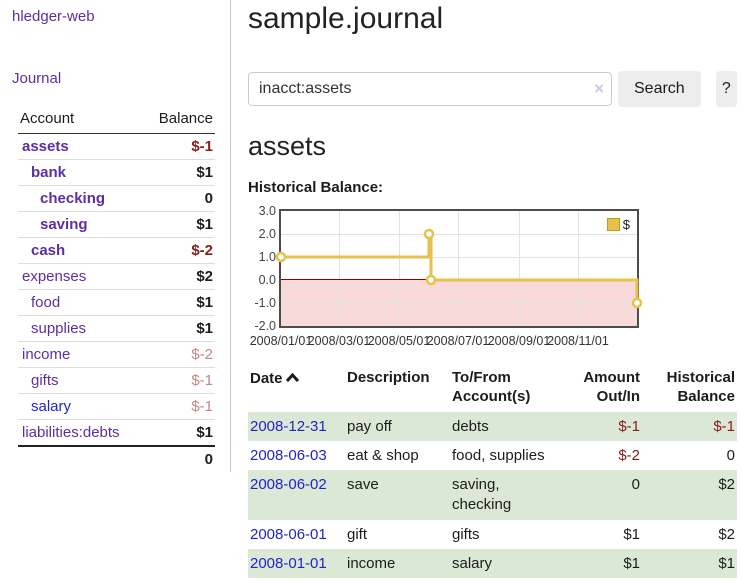  What do you see at coordinates (46, 302) in the screenshot?
I see `account-link-food: food` at bounding box center [46, 302].